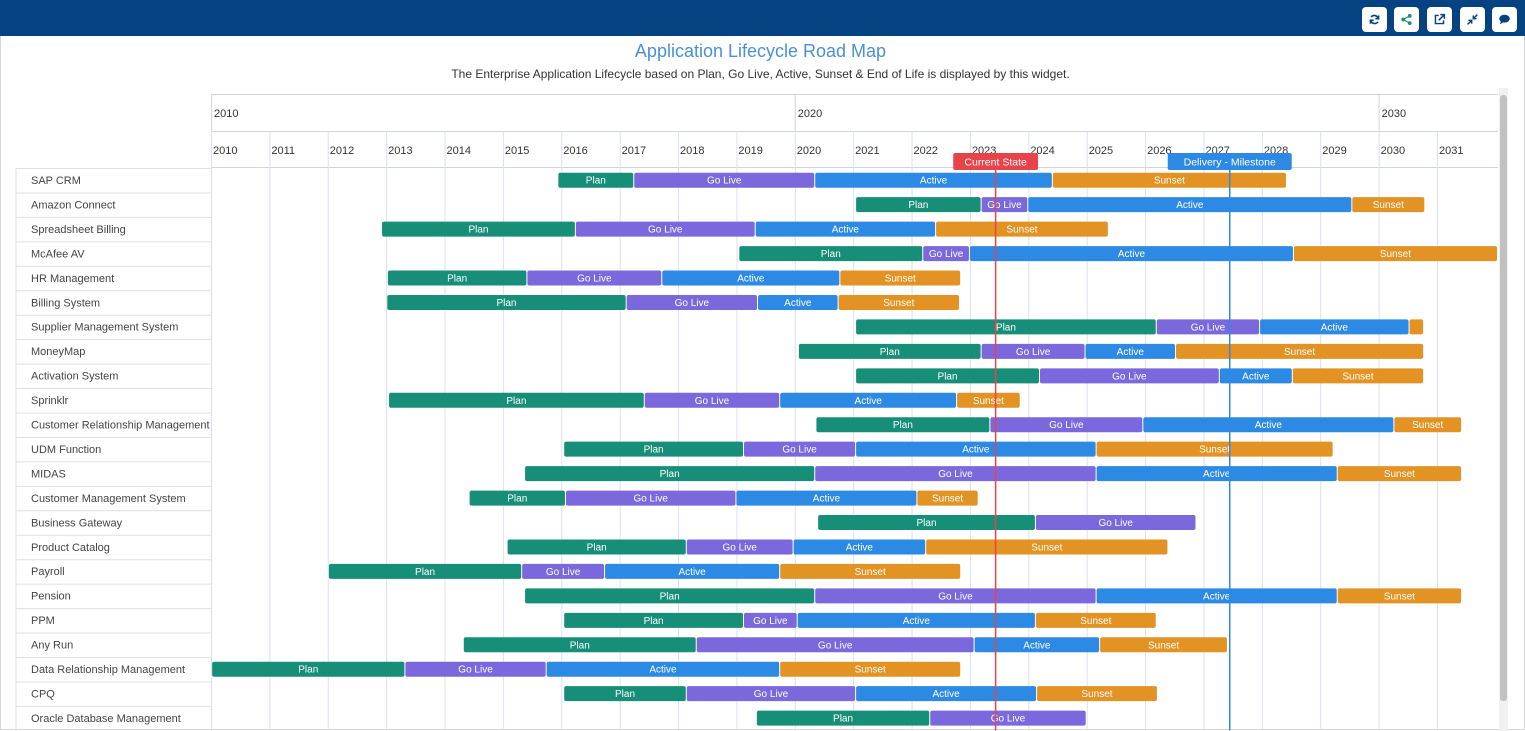 This screenshot has height=731, width=1525. I want to click on open-external-button, so click(1439, 19).